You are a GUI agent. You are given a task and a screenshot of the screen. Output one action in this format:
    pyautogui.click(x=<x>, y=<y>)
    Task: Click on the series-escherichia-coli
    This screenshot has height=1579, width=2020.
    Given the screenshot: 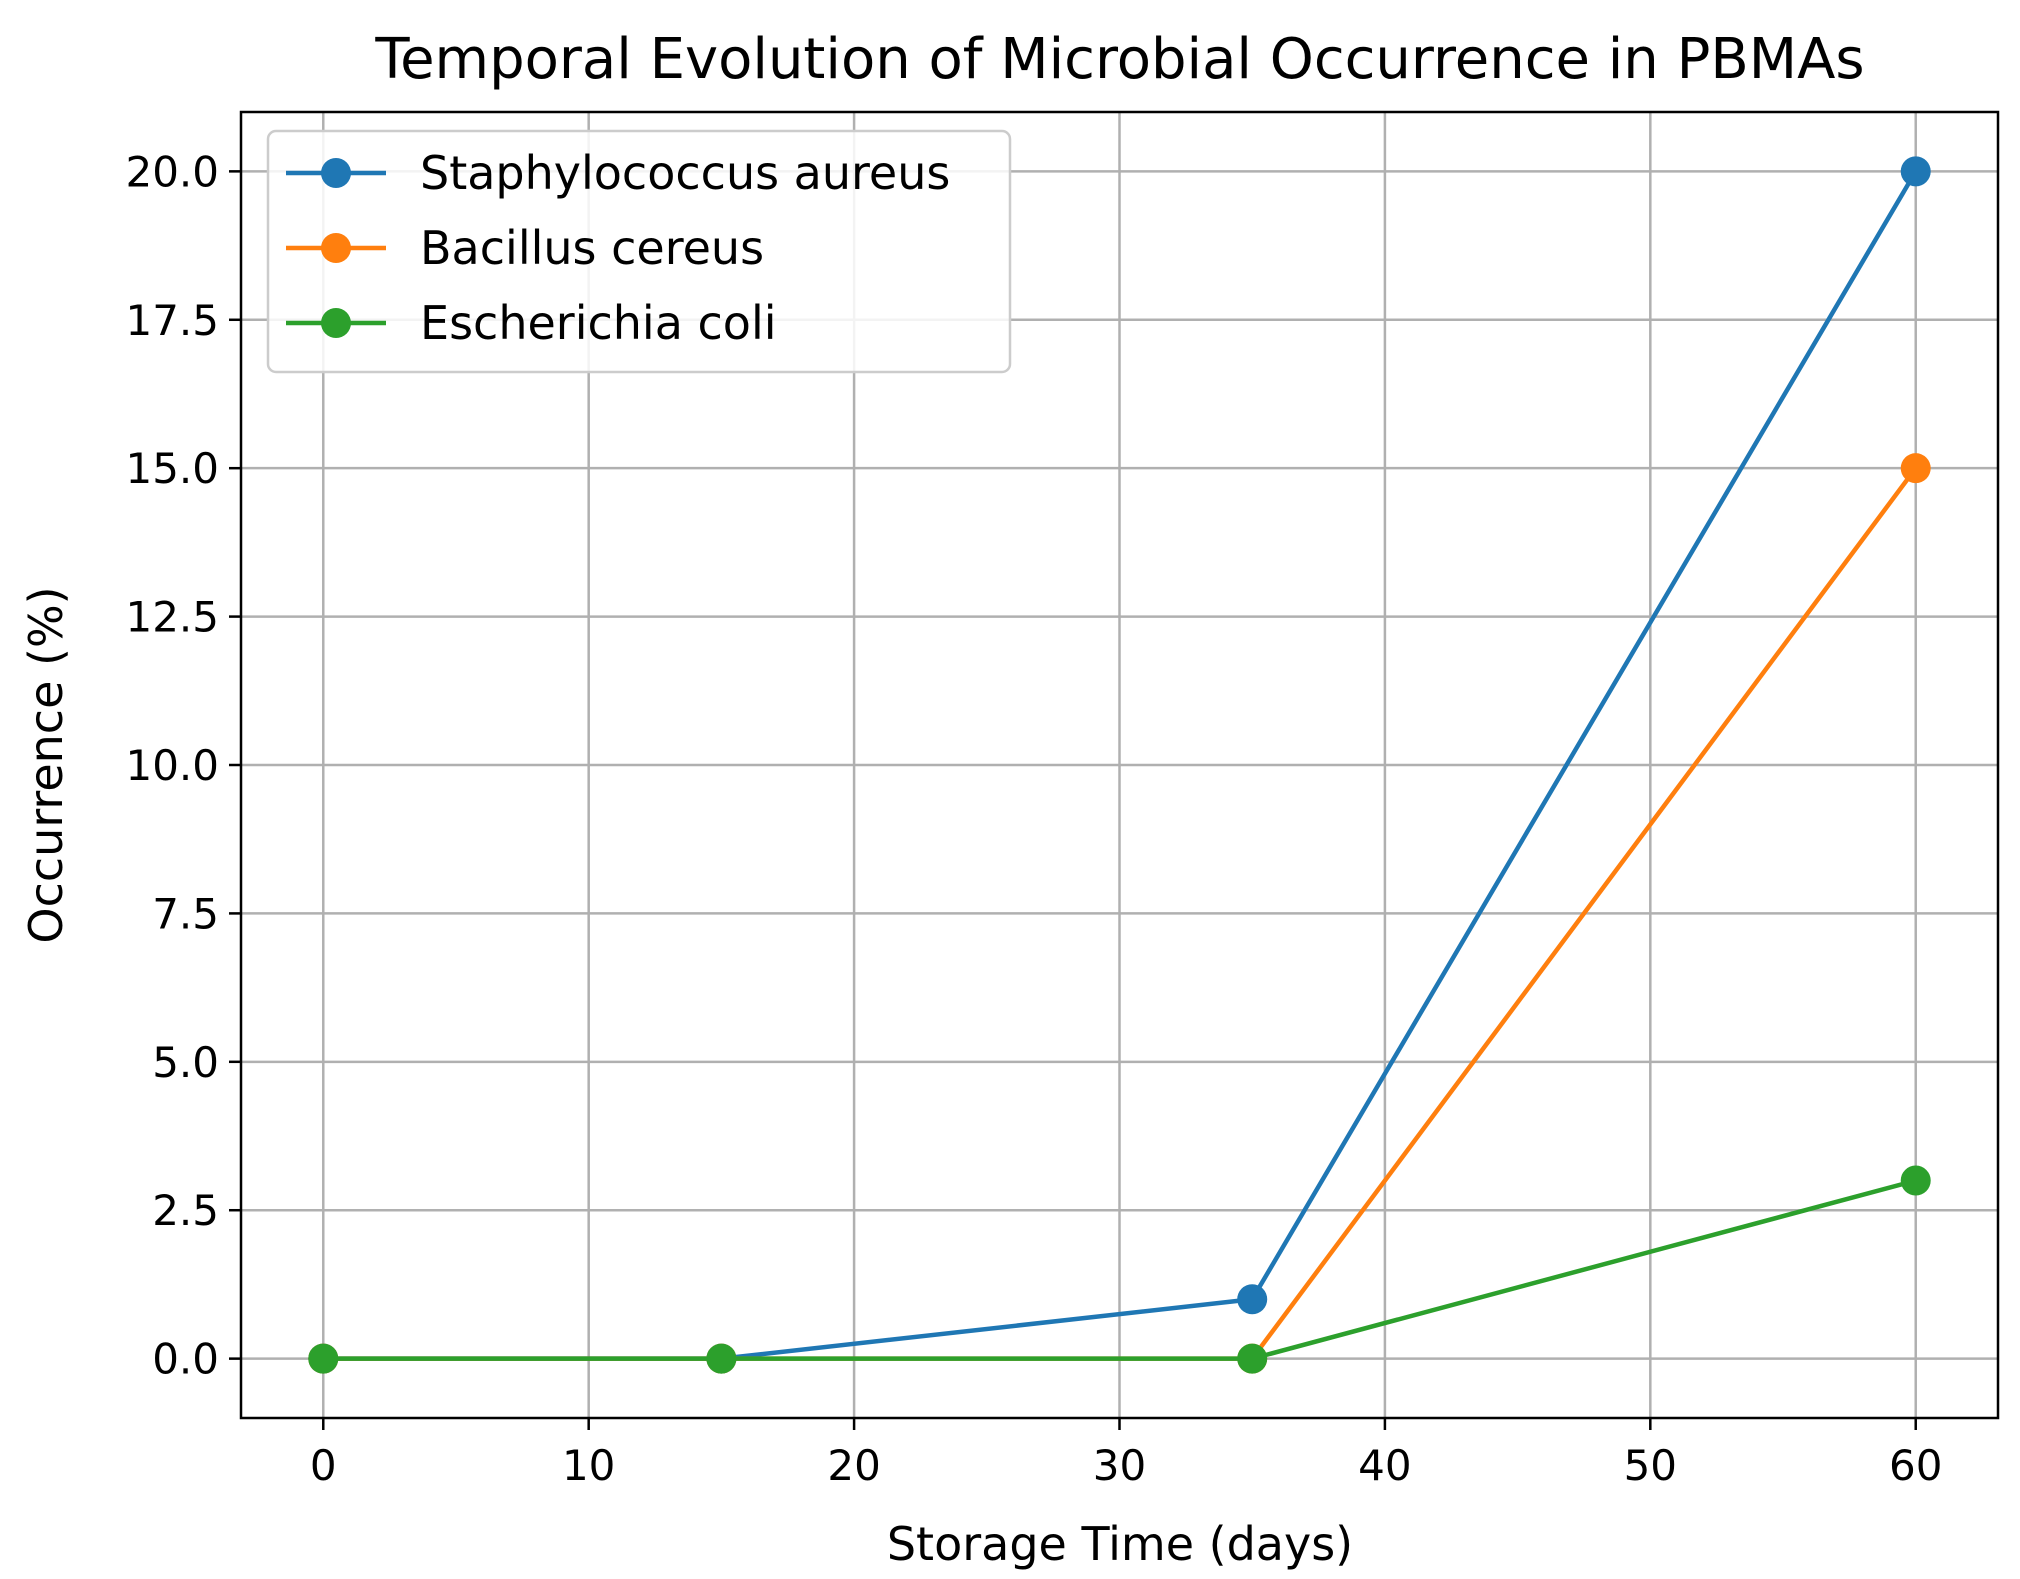 What is the action you would take?
    pyautogui.click(x=1119, y=1269)
    